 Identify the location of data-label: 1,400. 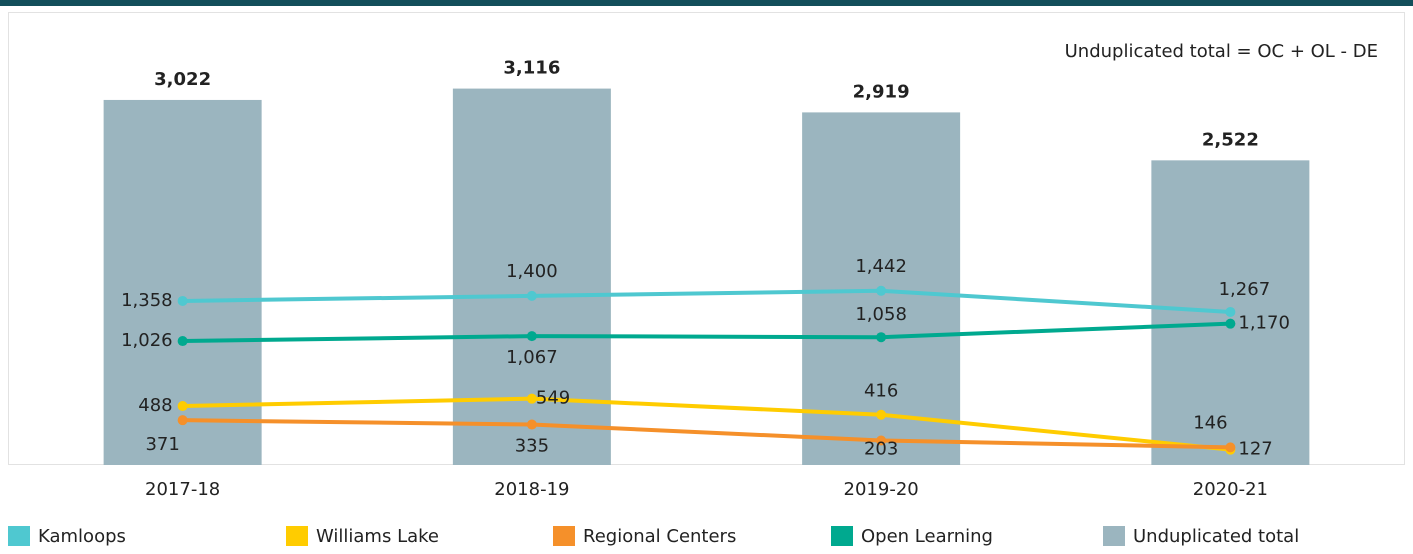
(532, 271).